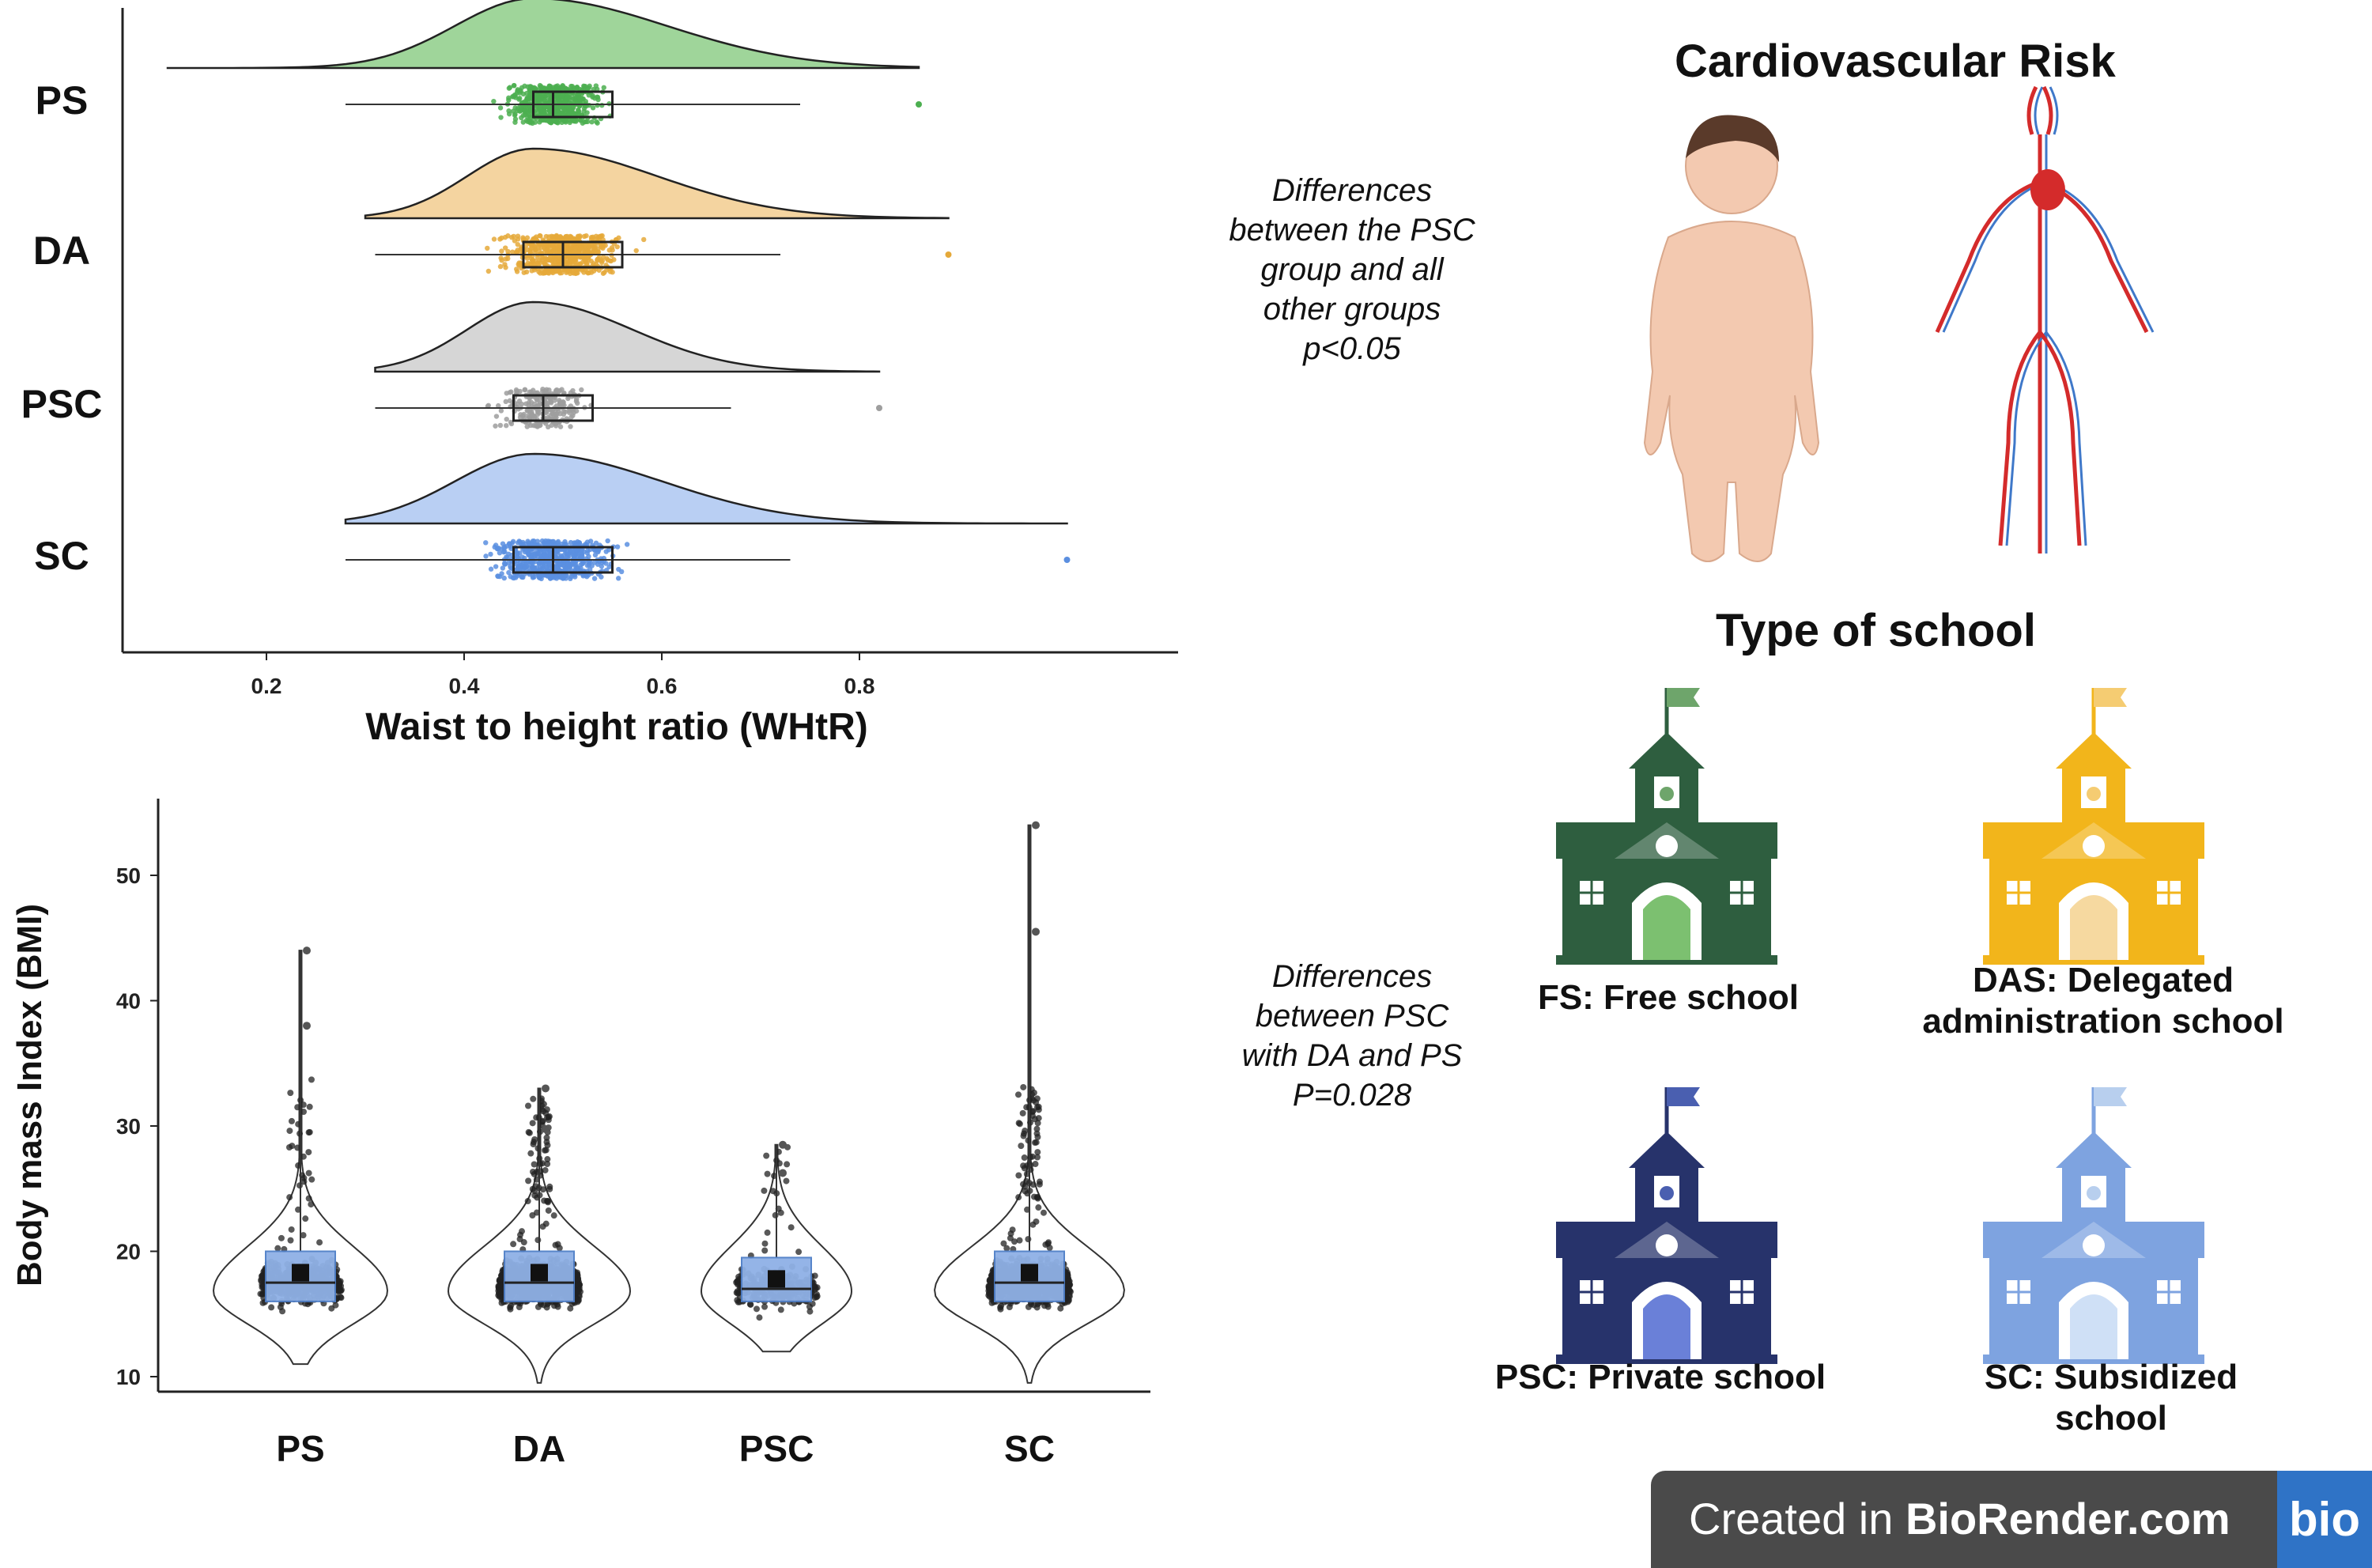 This screenshot has width=2372, height=1568. What do you see at coordinates (1029, 1448) in the screenshot?
I see `category-label: SC` at bounding box center [1029, 1448].